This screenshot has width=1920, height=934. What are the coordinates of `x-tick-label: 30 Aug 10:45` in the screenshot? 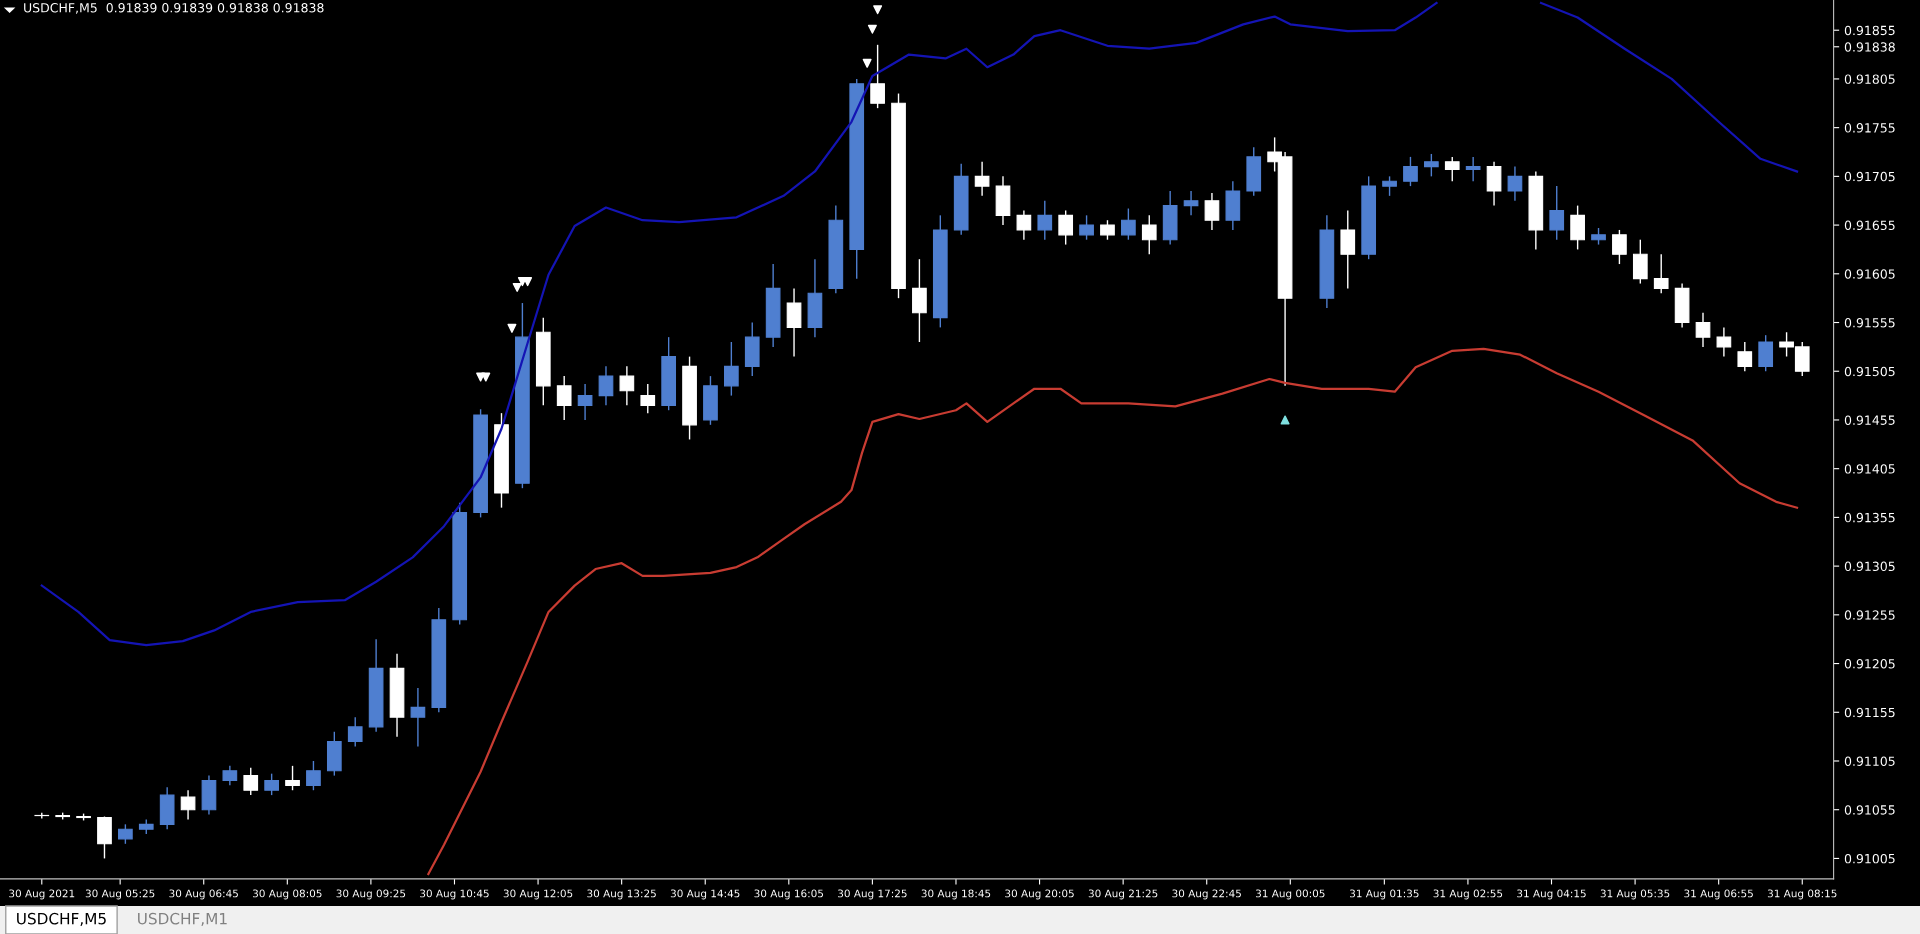 It's located at (454, 894).